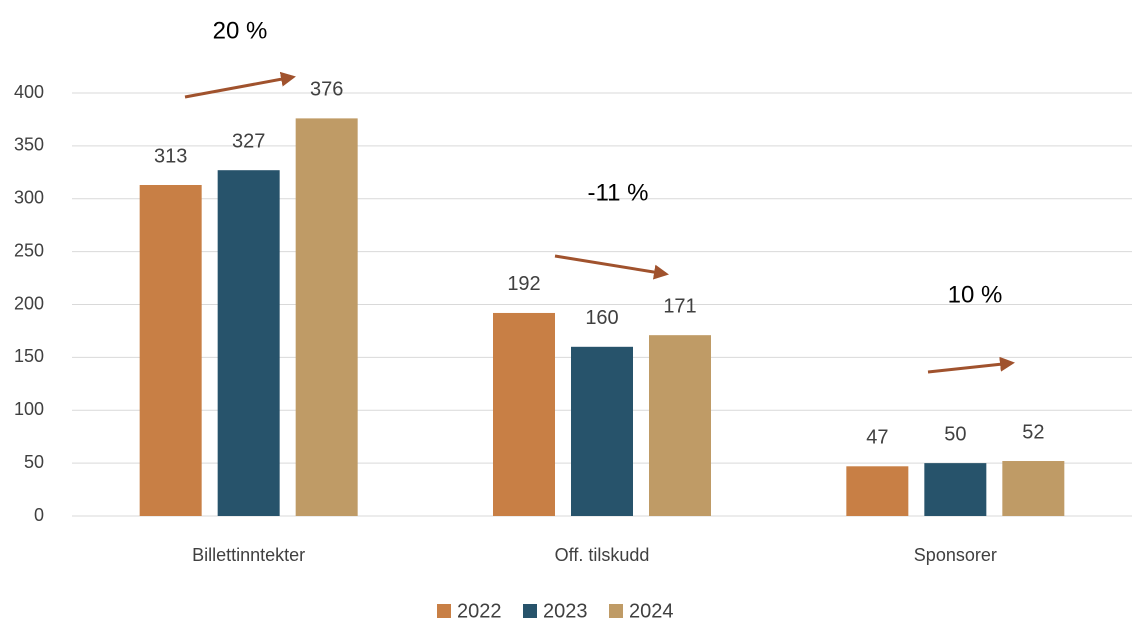  I want to click on x-tick-label: Billettinntekter, so click(248, 555).